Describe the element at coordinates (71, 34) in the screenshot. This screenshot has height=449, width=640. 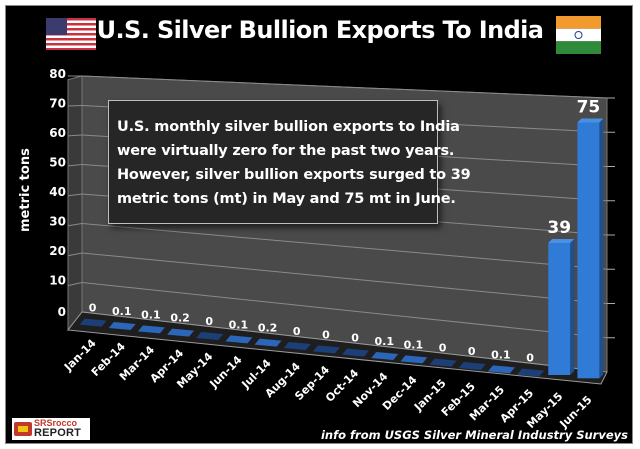
I see `us-flag-icon` at that location.